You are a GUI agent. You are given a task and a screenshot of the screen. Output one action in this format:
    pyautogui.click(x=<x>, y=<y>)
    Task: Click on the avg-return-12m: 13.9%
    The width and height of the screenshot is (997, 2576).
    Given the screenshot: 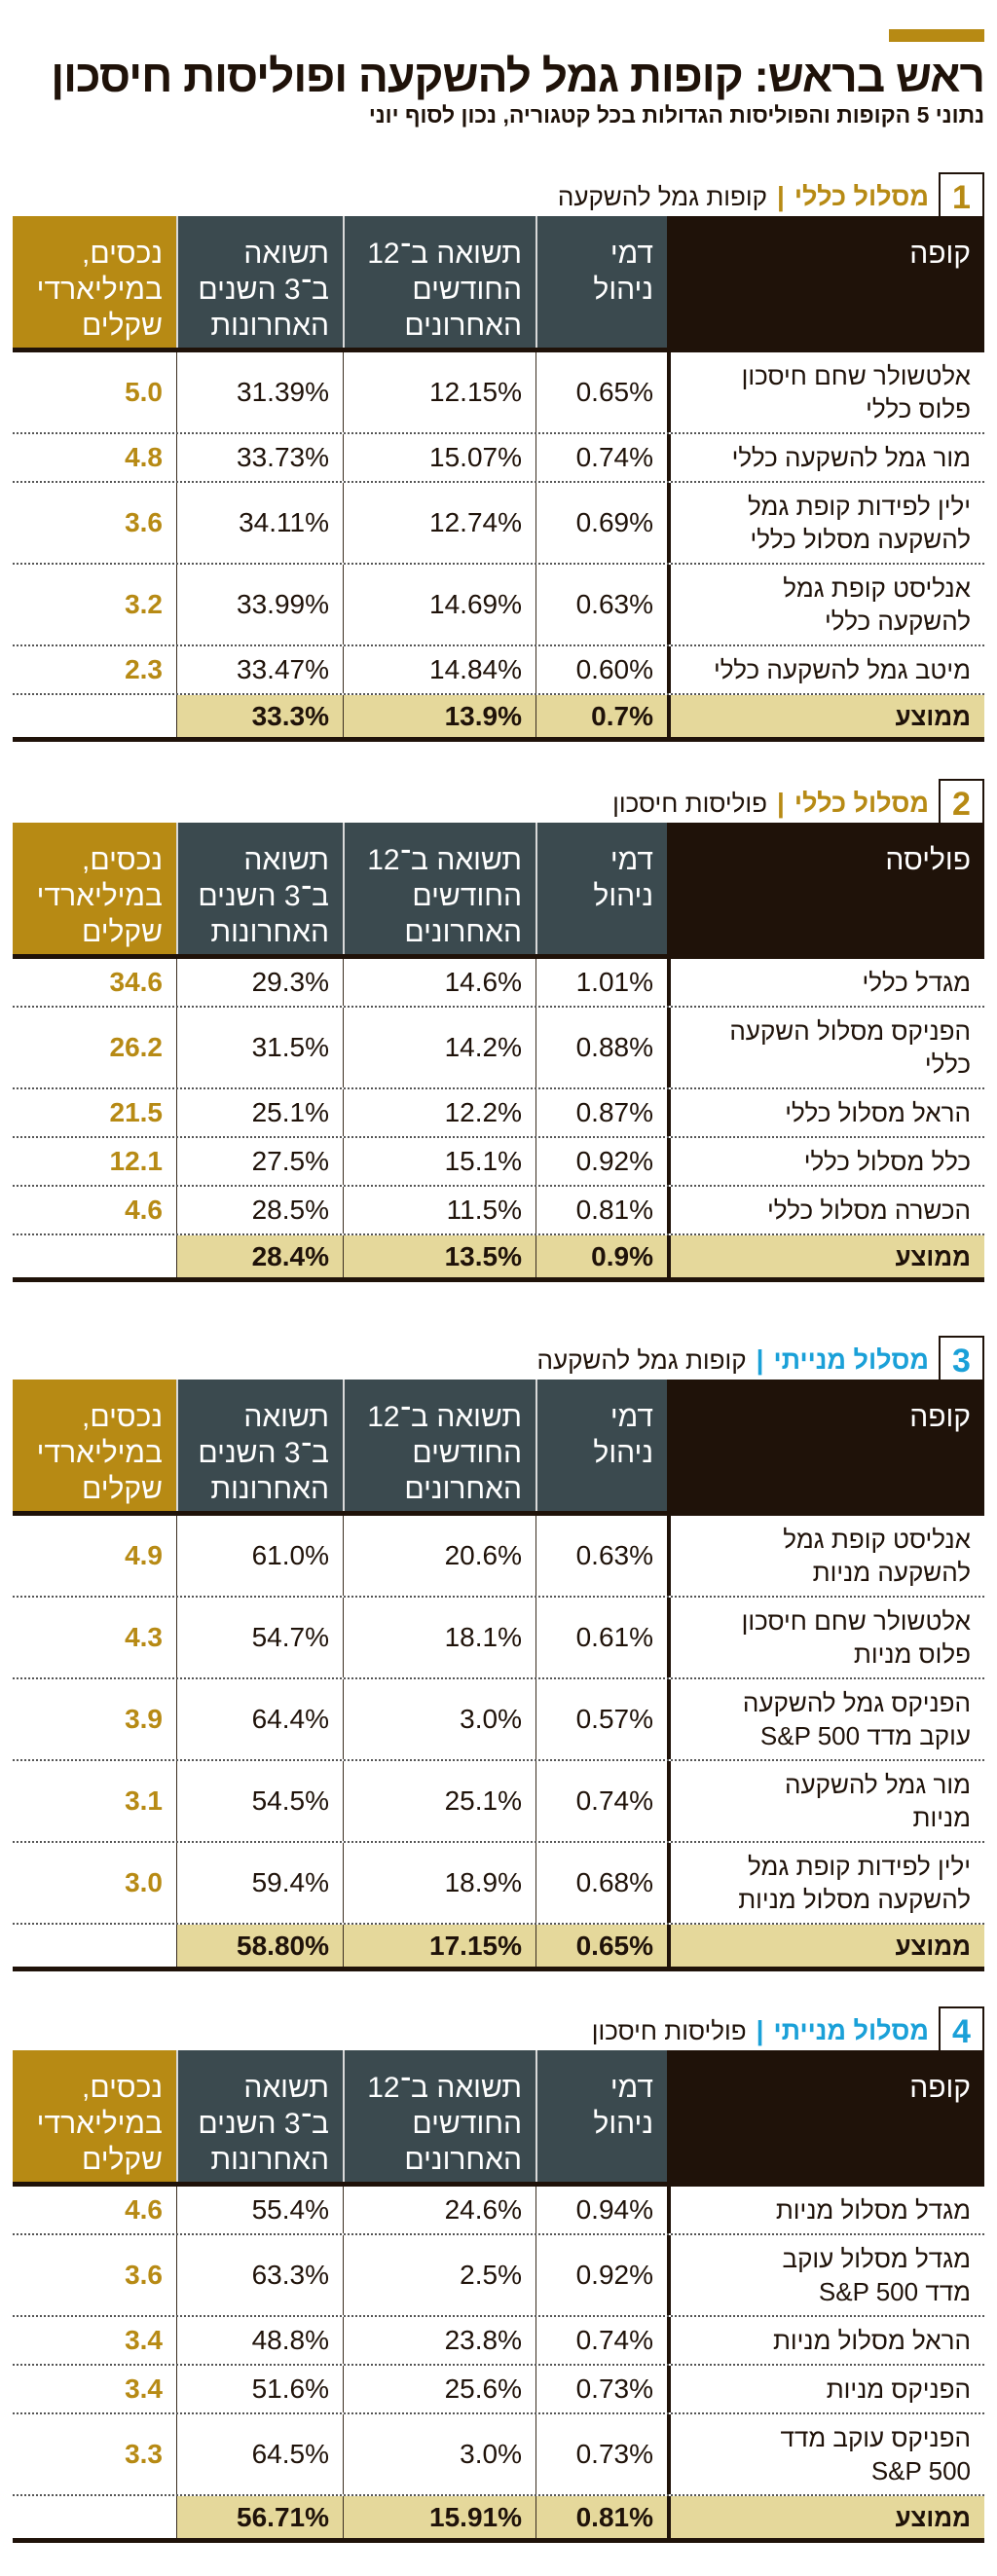 What is the action you would take?
    pyautogui.click(x=483, y=715)
    